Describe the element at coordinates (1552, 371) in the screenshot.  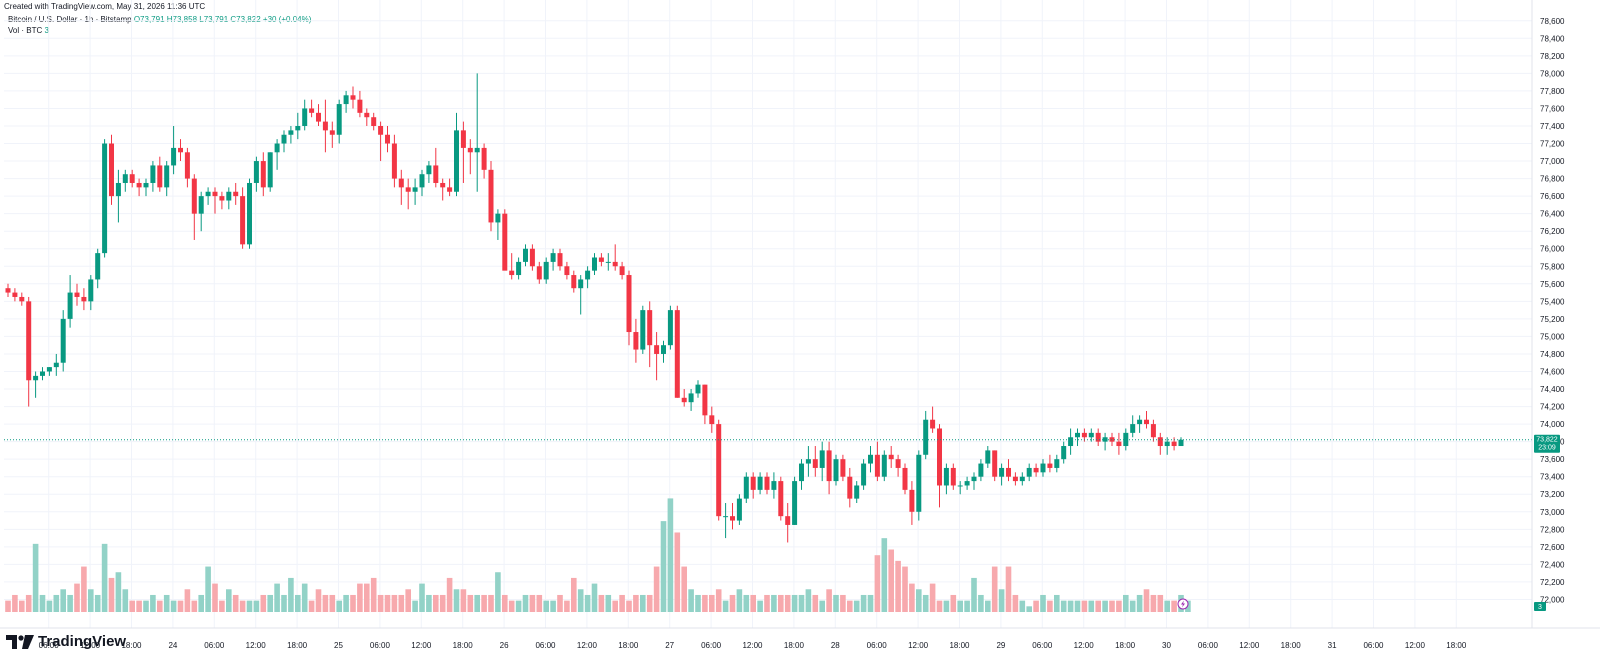
I see `price-tick-label: 74,600` at that location.